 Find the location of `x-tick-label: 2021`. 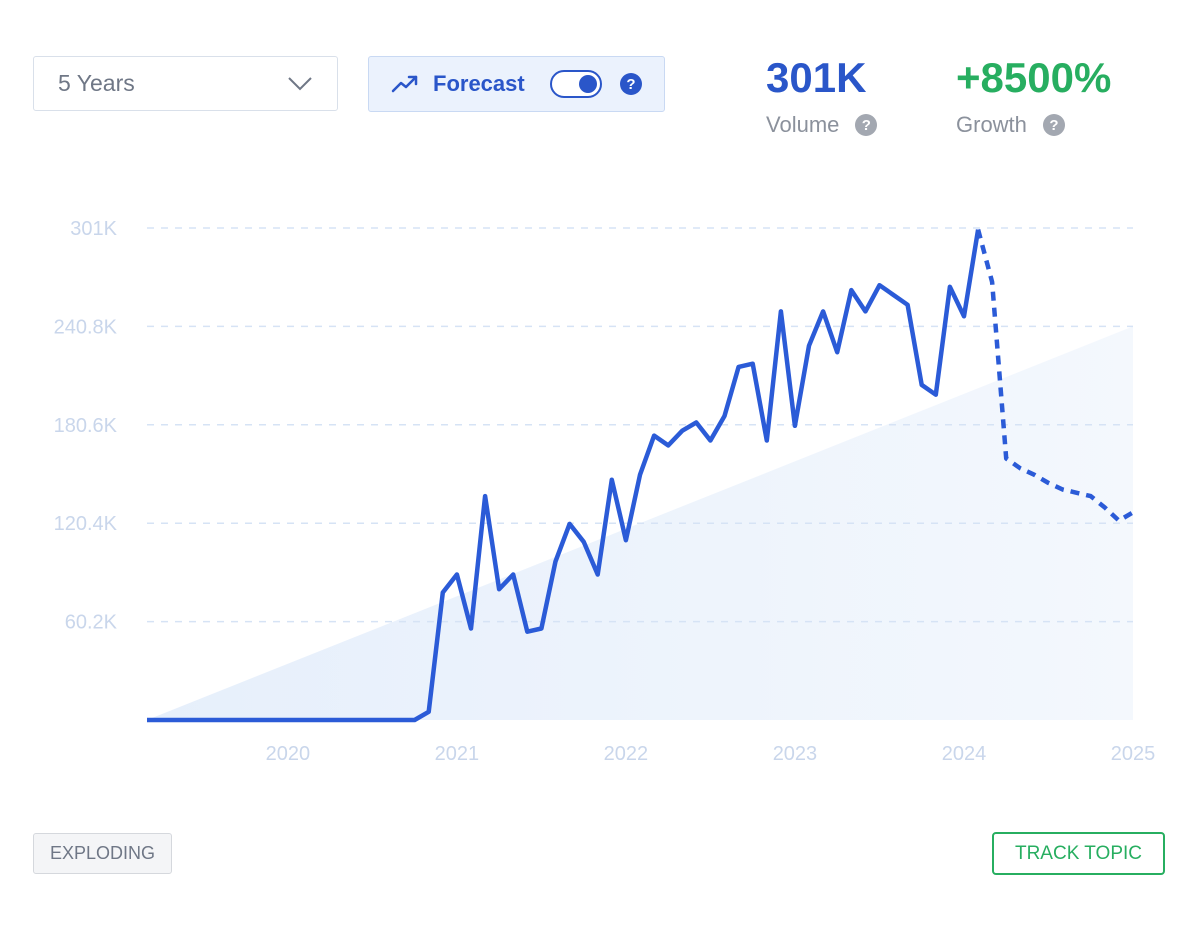

x-tick-label: 2021 is located at coordinates (457, 754).